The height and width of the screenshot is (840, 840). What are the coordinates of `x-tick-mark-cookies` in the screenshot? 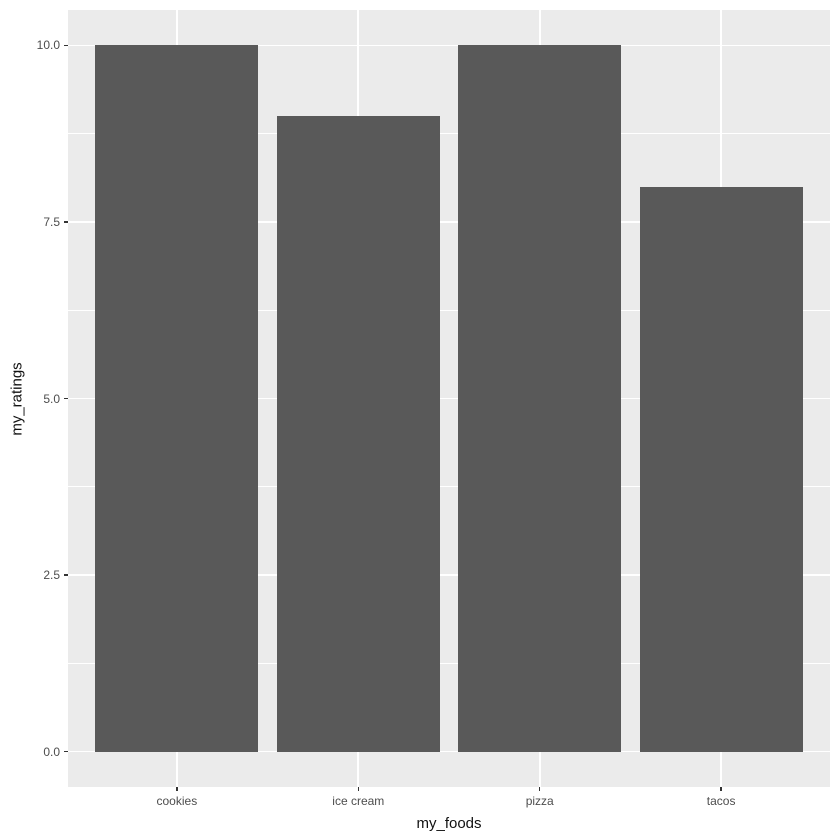 It's located at (177, 789).